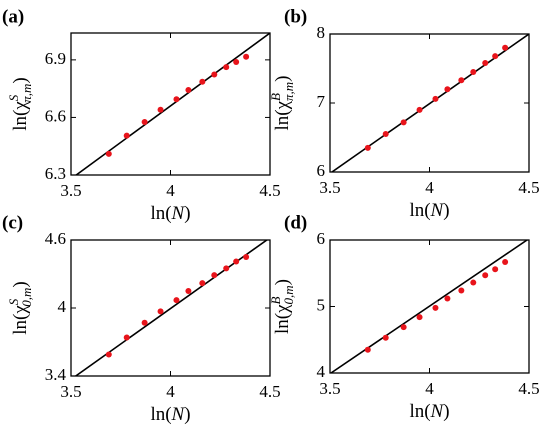  I want to click on y-tick-label: 5, so click(321, 304).